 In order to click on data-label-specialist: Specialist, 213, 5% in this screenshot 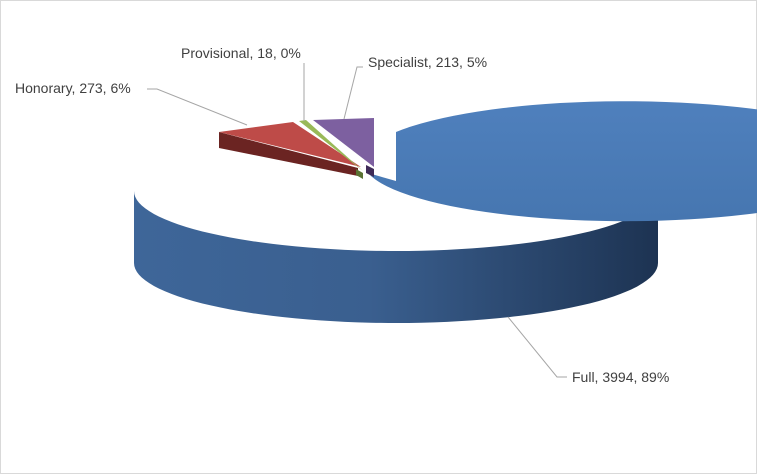, I will do `click(427, 62)`.